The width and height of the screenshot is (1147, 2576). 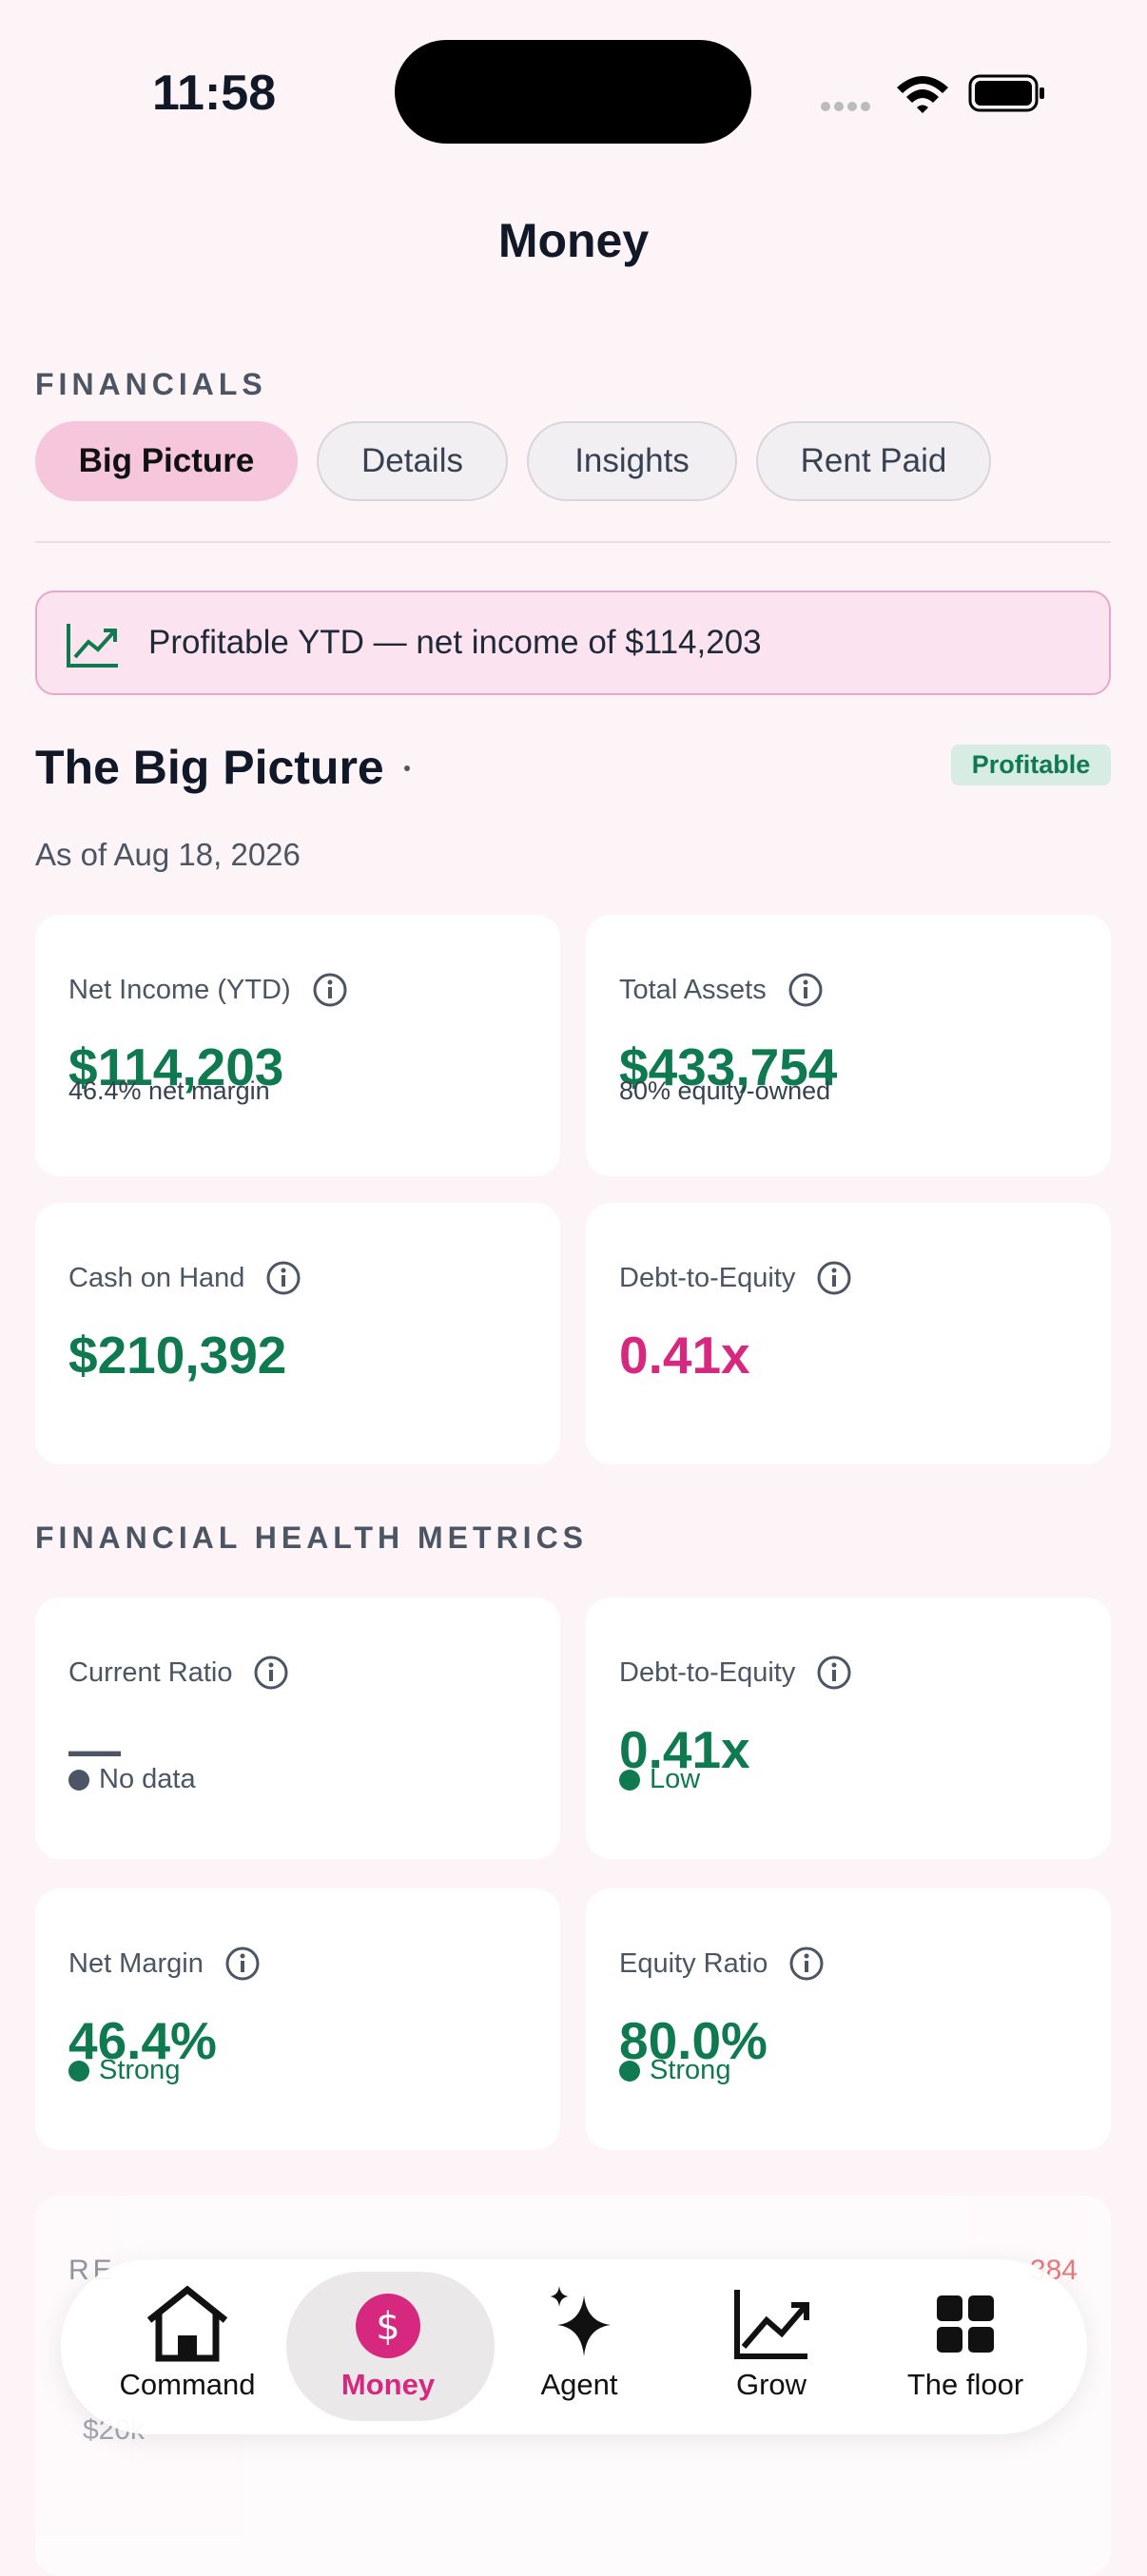 I want to click on metric-label: Equity Ratio, so click(x=722, y=1964).